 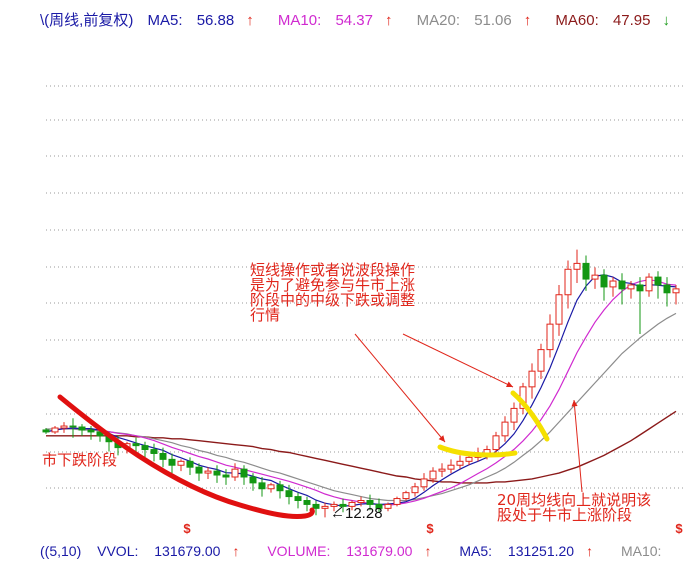 What do you see at coordinates (349, 551) in the screenshot?
I see `volume-readout: VOLUME: 131679.00 ↑` at bounding box center [349, 551].